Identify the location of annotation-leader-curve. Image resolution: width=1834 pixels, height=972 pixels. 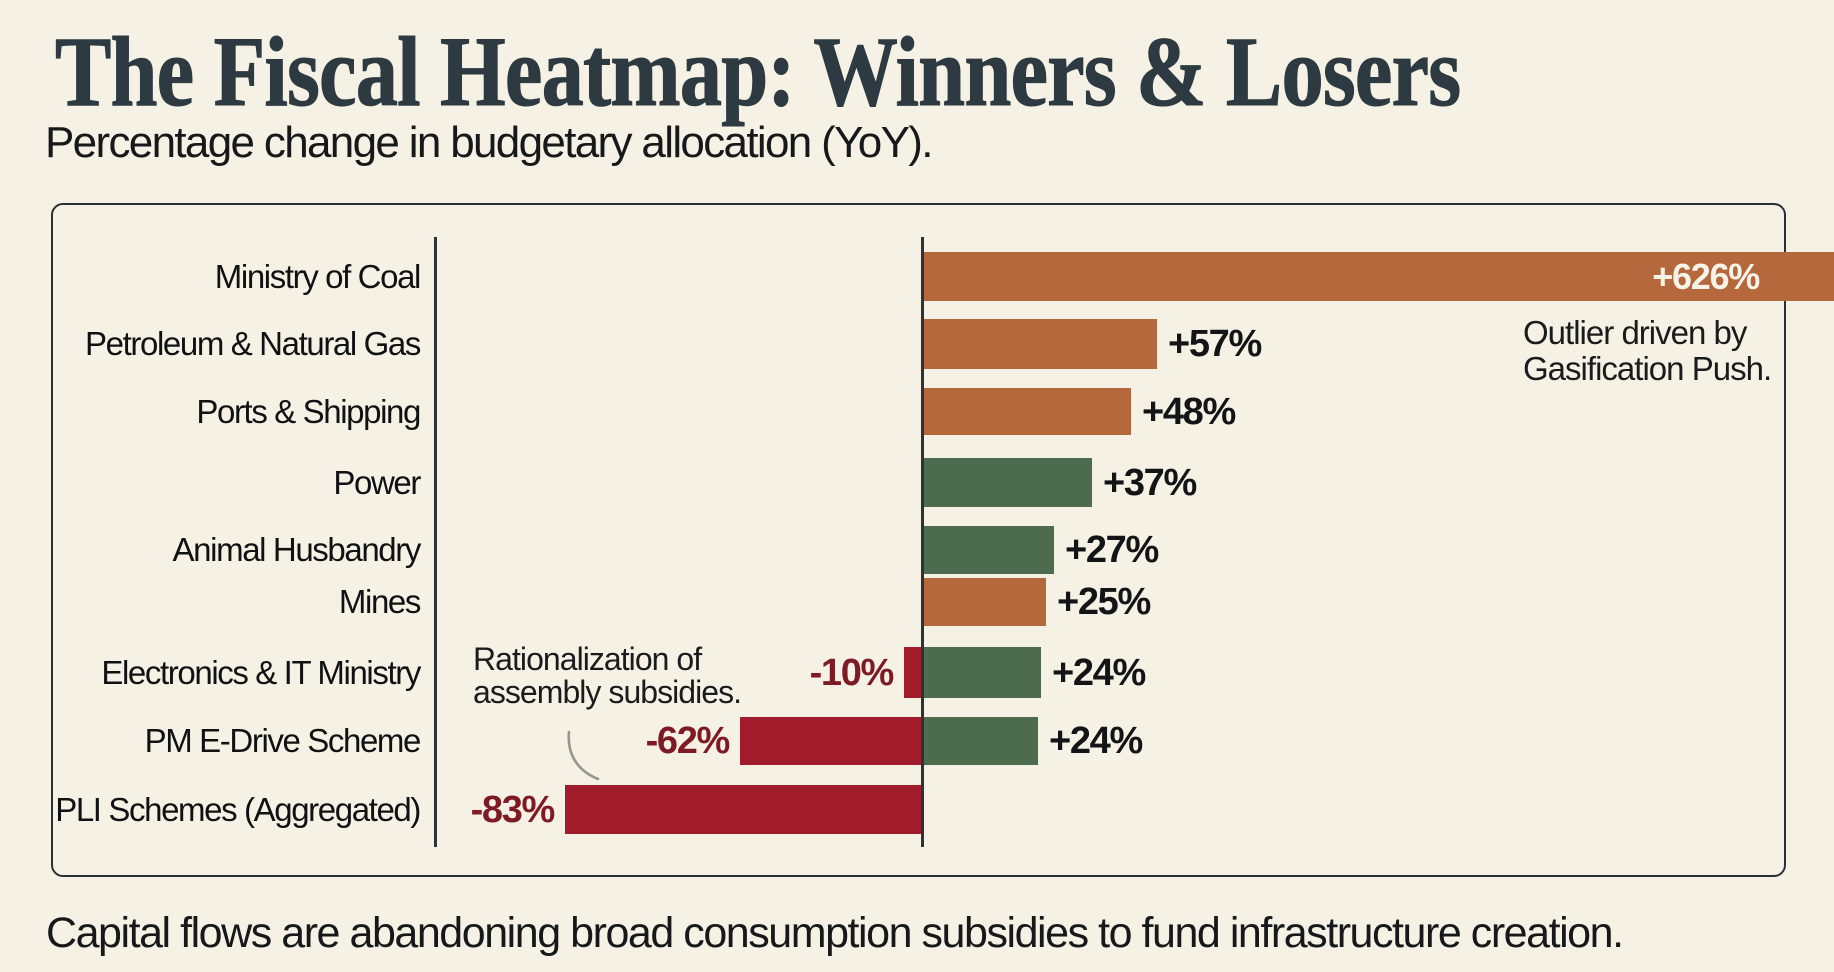
(583, 755).